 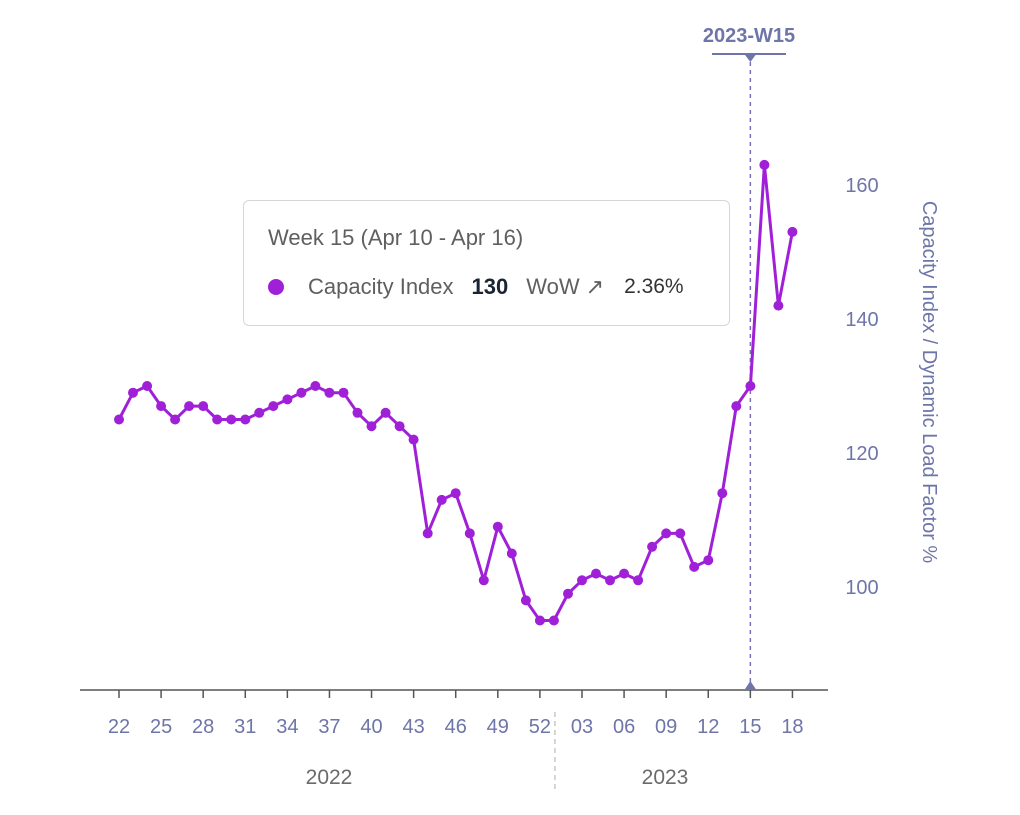 What do you see at coordinates (749, 36) in the screenshot?
I see `cursor-week-label: 2023-W15` at bounding box center [749, 36].